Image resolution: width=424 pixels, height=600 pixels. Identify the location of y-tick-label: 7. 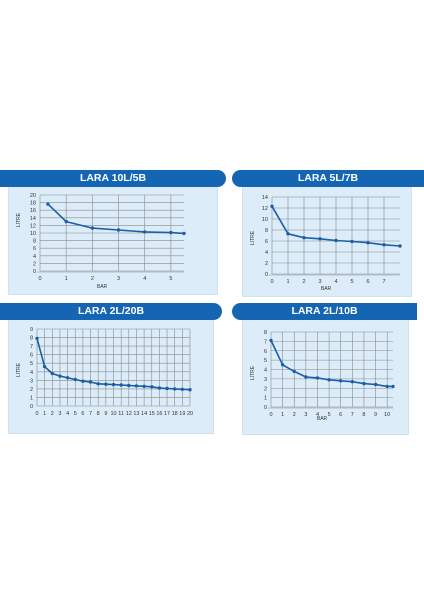
(265, 342).